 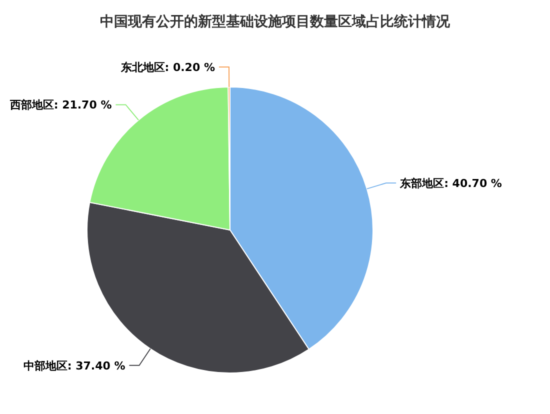 What do you see at coordinates (275, 21) in the screenshot?
I see `chart-title: 中国现有公开的新型基础设施项目数量区域占比统计情况` at bounding box center [275, 21].